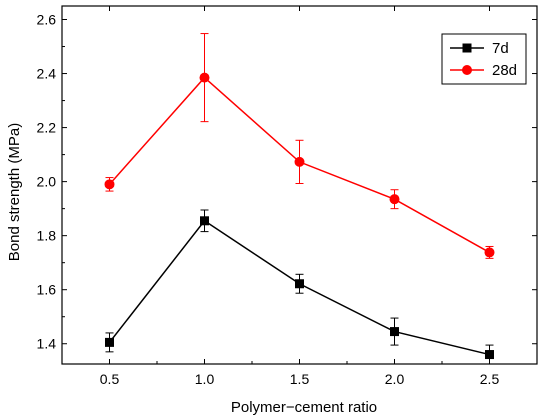 Image resolution: width=550 pixels, height=420 pixels. I want to click on legend-label: 28d, so click(504, 70).